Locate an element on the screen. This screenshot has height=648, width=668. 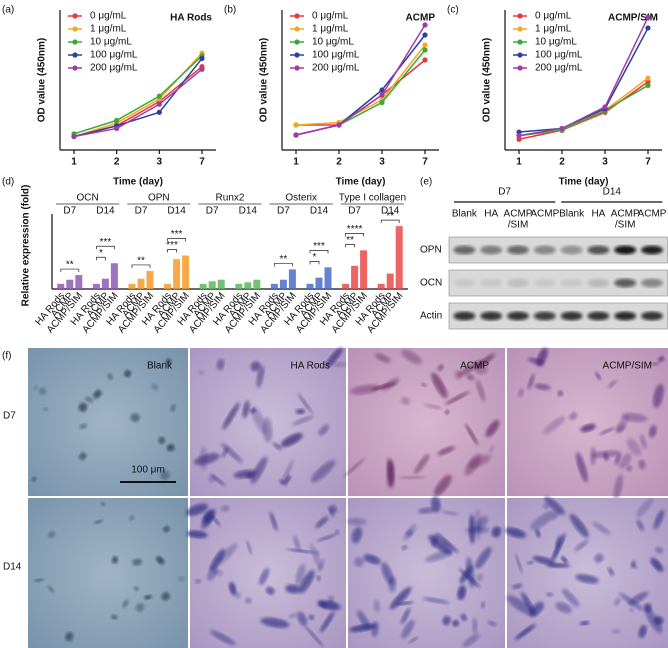
day-label: D14 is located at coordinates (612, 192).